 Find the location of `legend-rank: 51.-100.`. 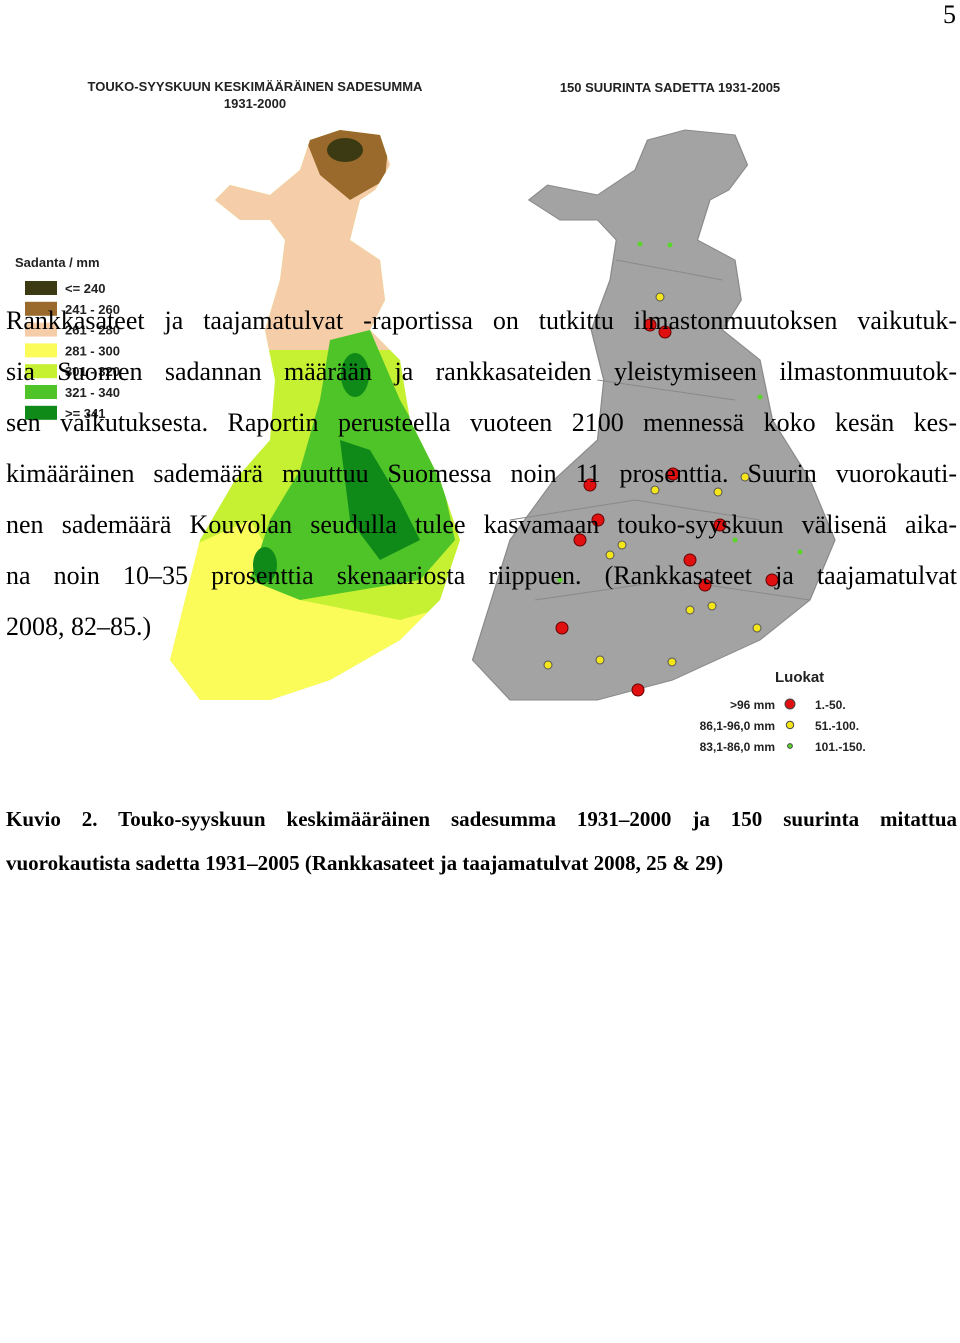

legend-rank: 51.-100. is located at coordinates (837, 726).